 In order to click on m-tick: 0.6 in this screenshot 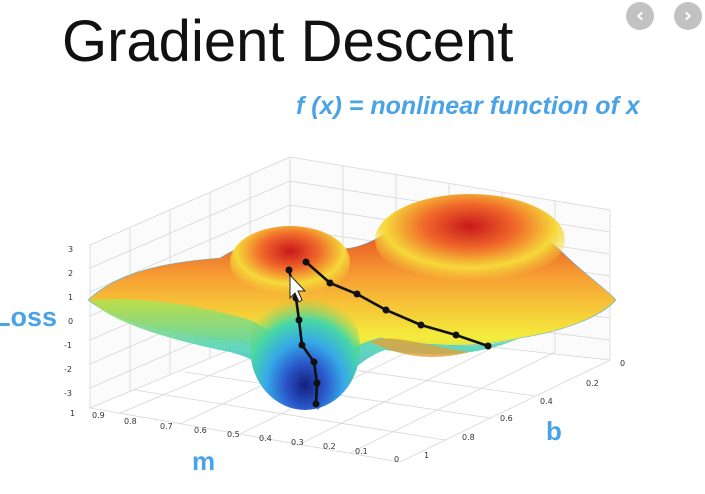, I will do `click(200, 430)`.